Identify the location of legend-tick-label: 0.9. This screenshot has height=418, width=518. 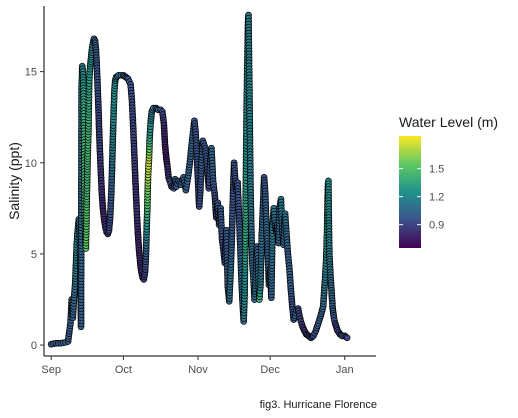
(436, 226).